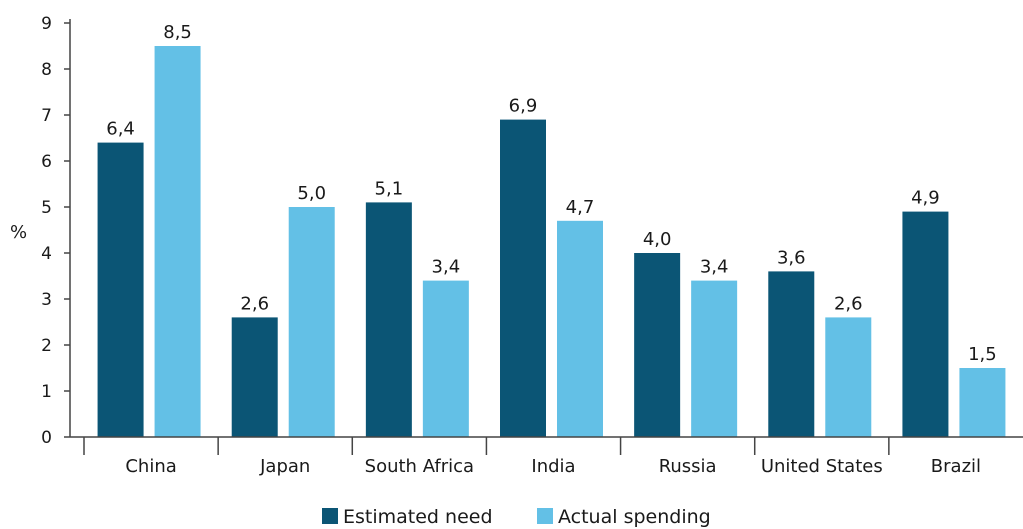  I want to click on data-label: 1,5, so click(982, 354).